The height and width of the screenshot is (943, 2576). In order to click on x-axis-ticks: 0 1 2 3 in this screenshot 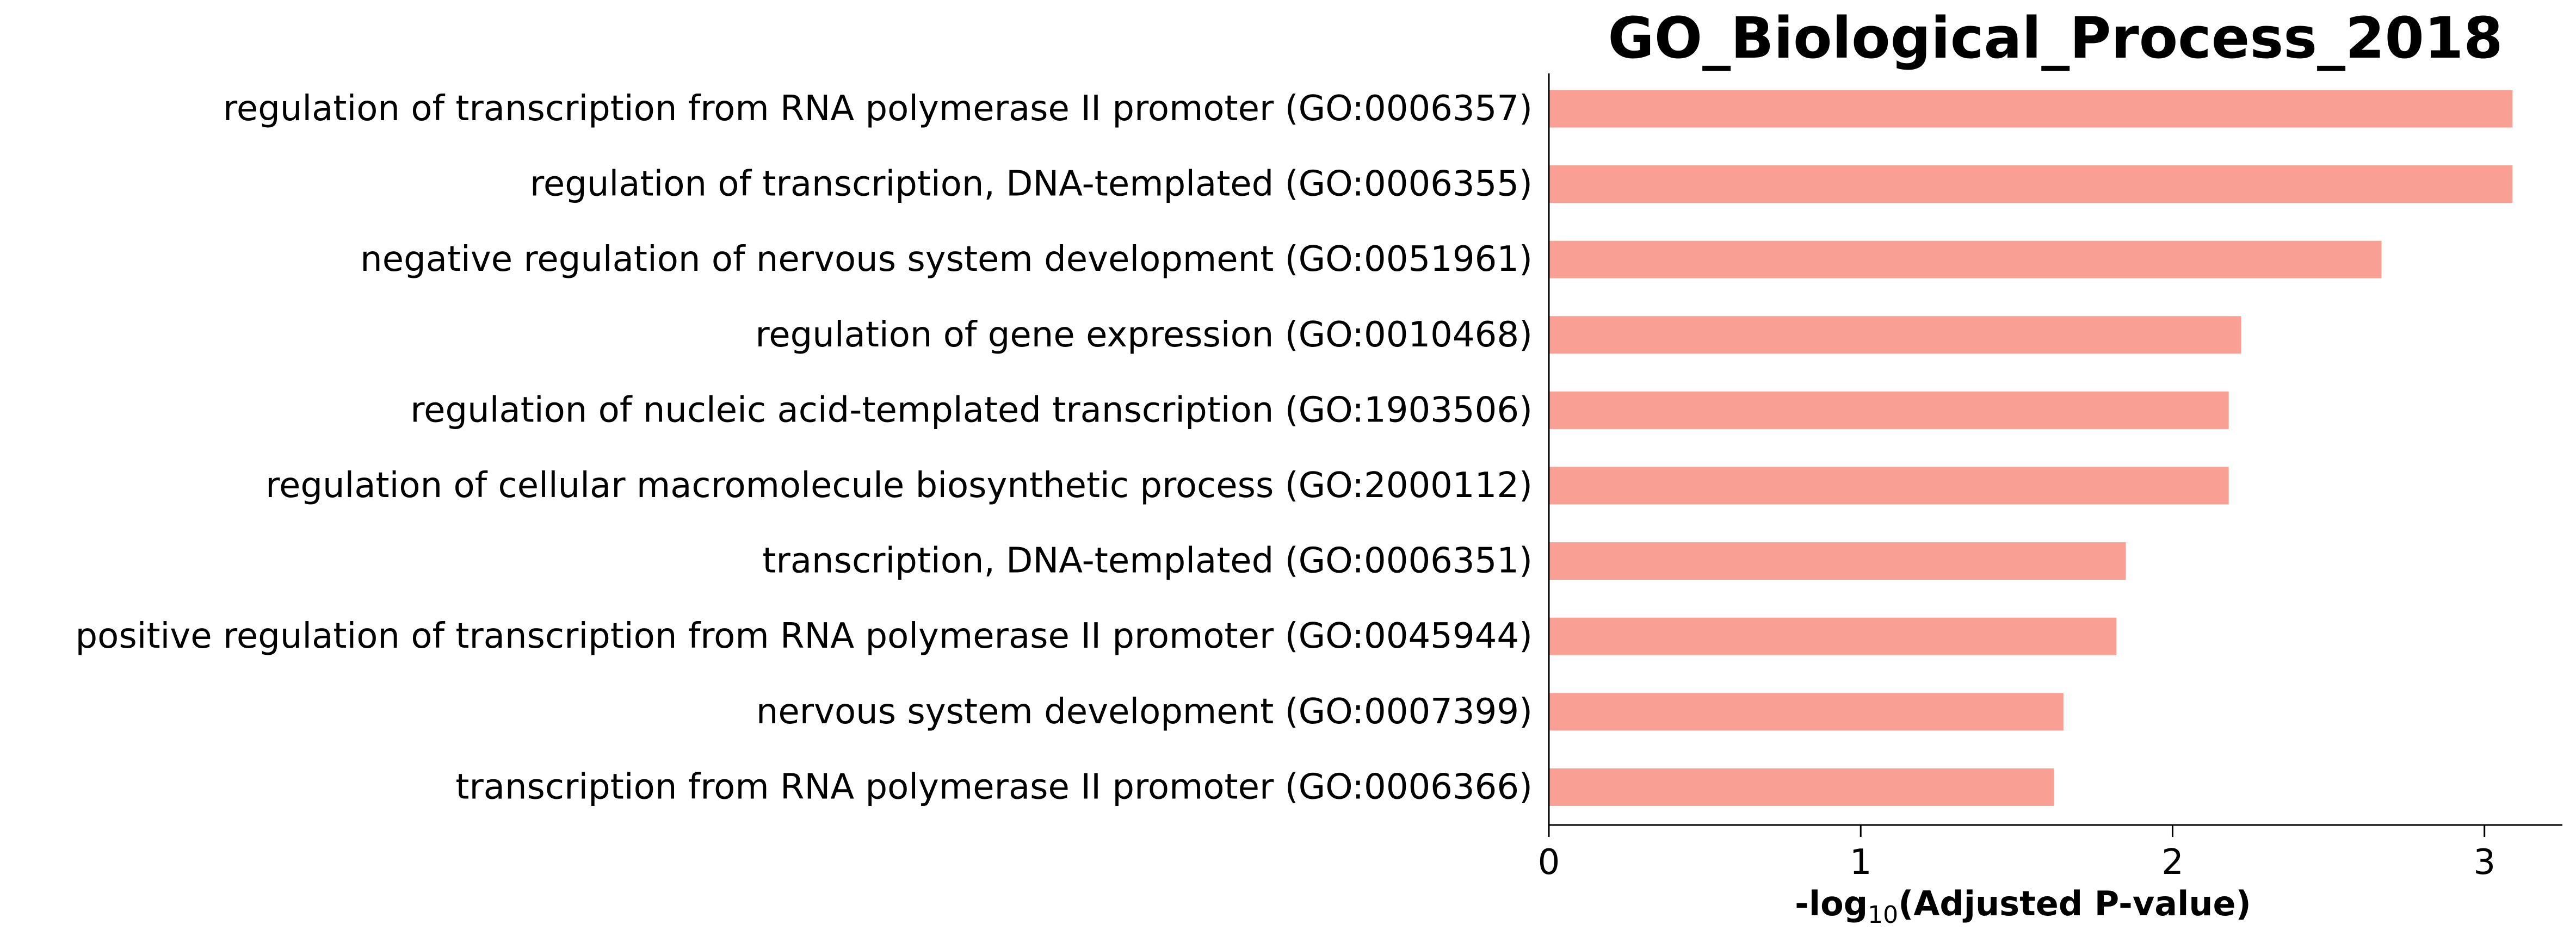, I will do `click(2016, 854)`.